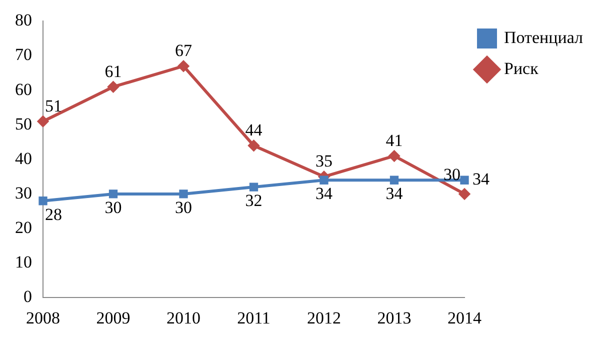 This screenshot has height=340, width=605. I want to click on x-tick-label: 2010, so click(183, 318).